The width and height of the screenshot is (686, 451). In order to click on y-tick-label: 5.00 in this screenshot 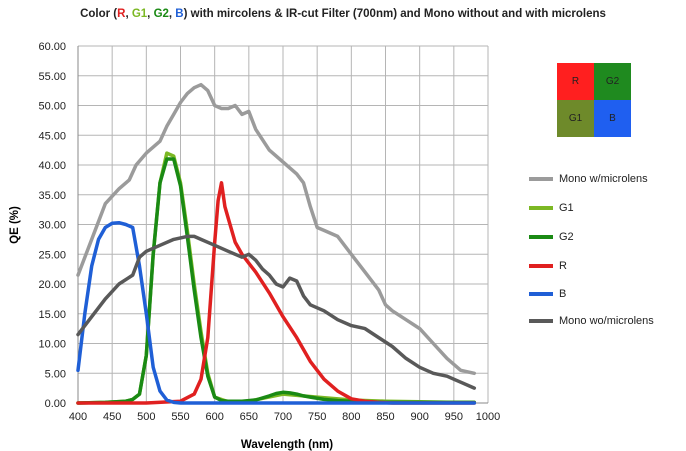, I will do `click(55, 374)`.